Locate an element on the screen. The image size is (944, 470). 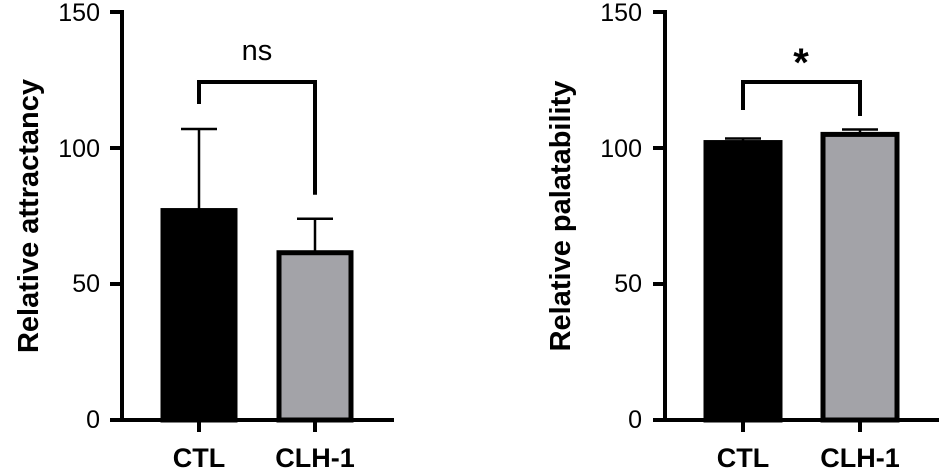
significance-label: ns is located at coordinates (257, 51).